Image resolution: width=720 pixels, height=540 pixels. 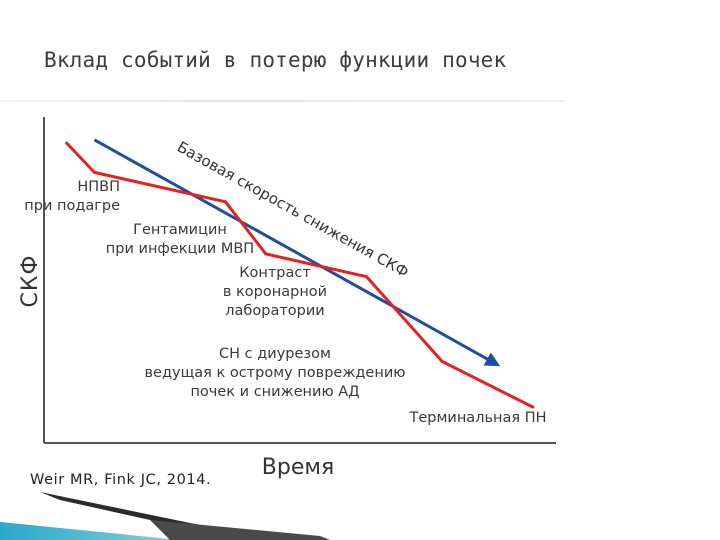 What do you see at coordinates (121, 480) in the screenshot?
I see `citation: Weir MR, Fink JC, 2014.` at bounding box center [121, 480].